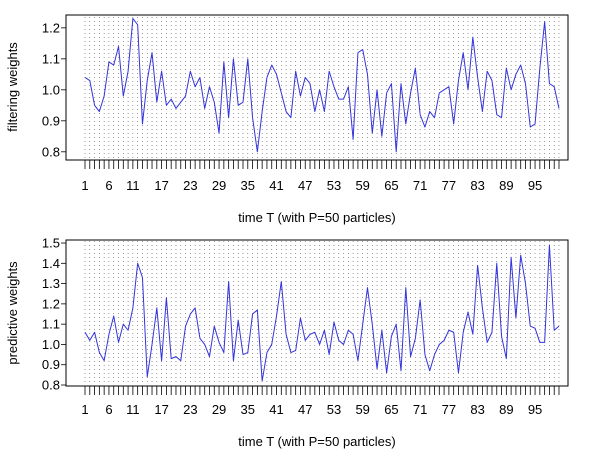 Image resolution: width=600 pixels, height=450 pixels. Describe the element at coordinates (108, 185) in the screenshot. I see `filtering-x-tick-label: 6` at that location.